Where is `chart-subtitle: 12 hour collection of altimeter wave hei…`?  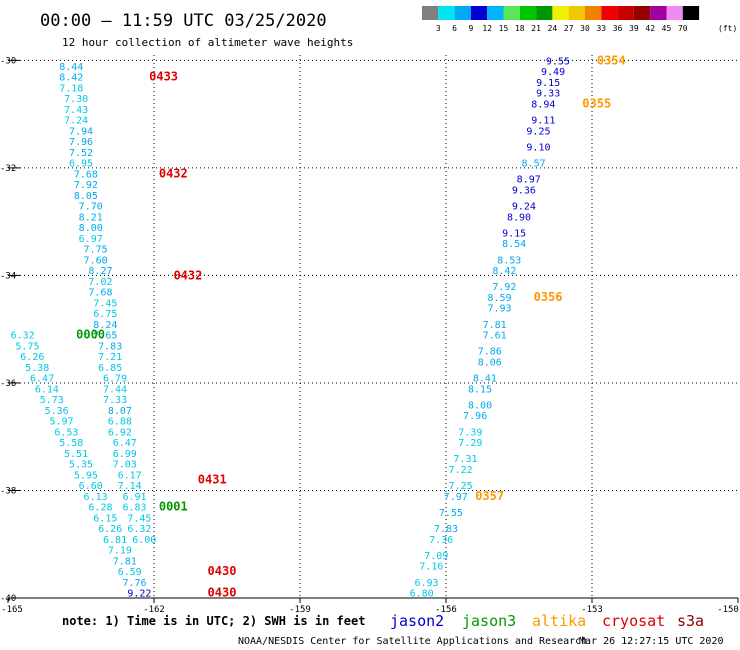
chart-subtitle: 12 hour collection of altimeter wave hei… is located at coordinates (207, 42).